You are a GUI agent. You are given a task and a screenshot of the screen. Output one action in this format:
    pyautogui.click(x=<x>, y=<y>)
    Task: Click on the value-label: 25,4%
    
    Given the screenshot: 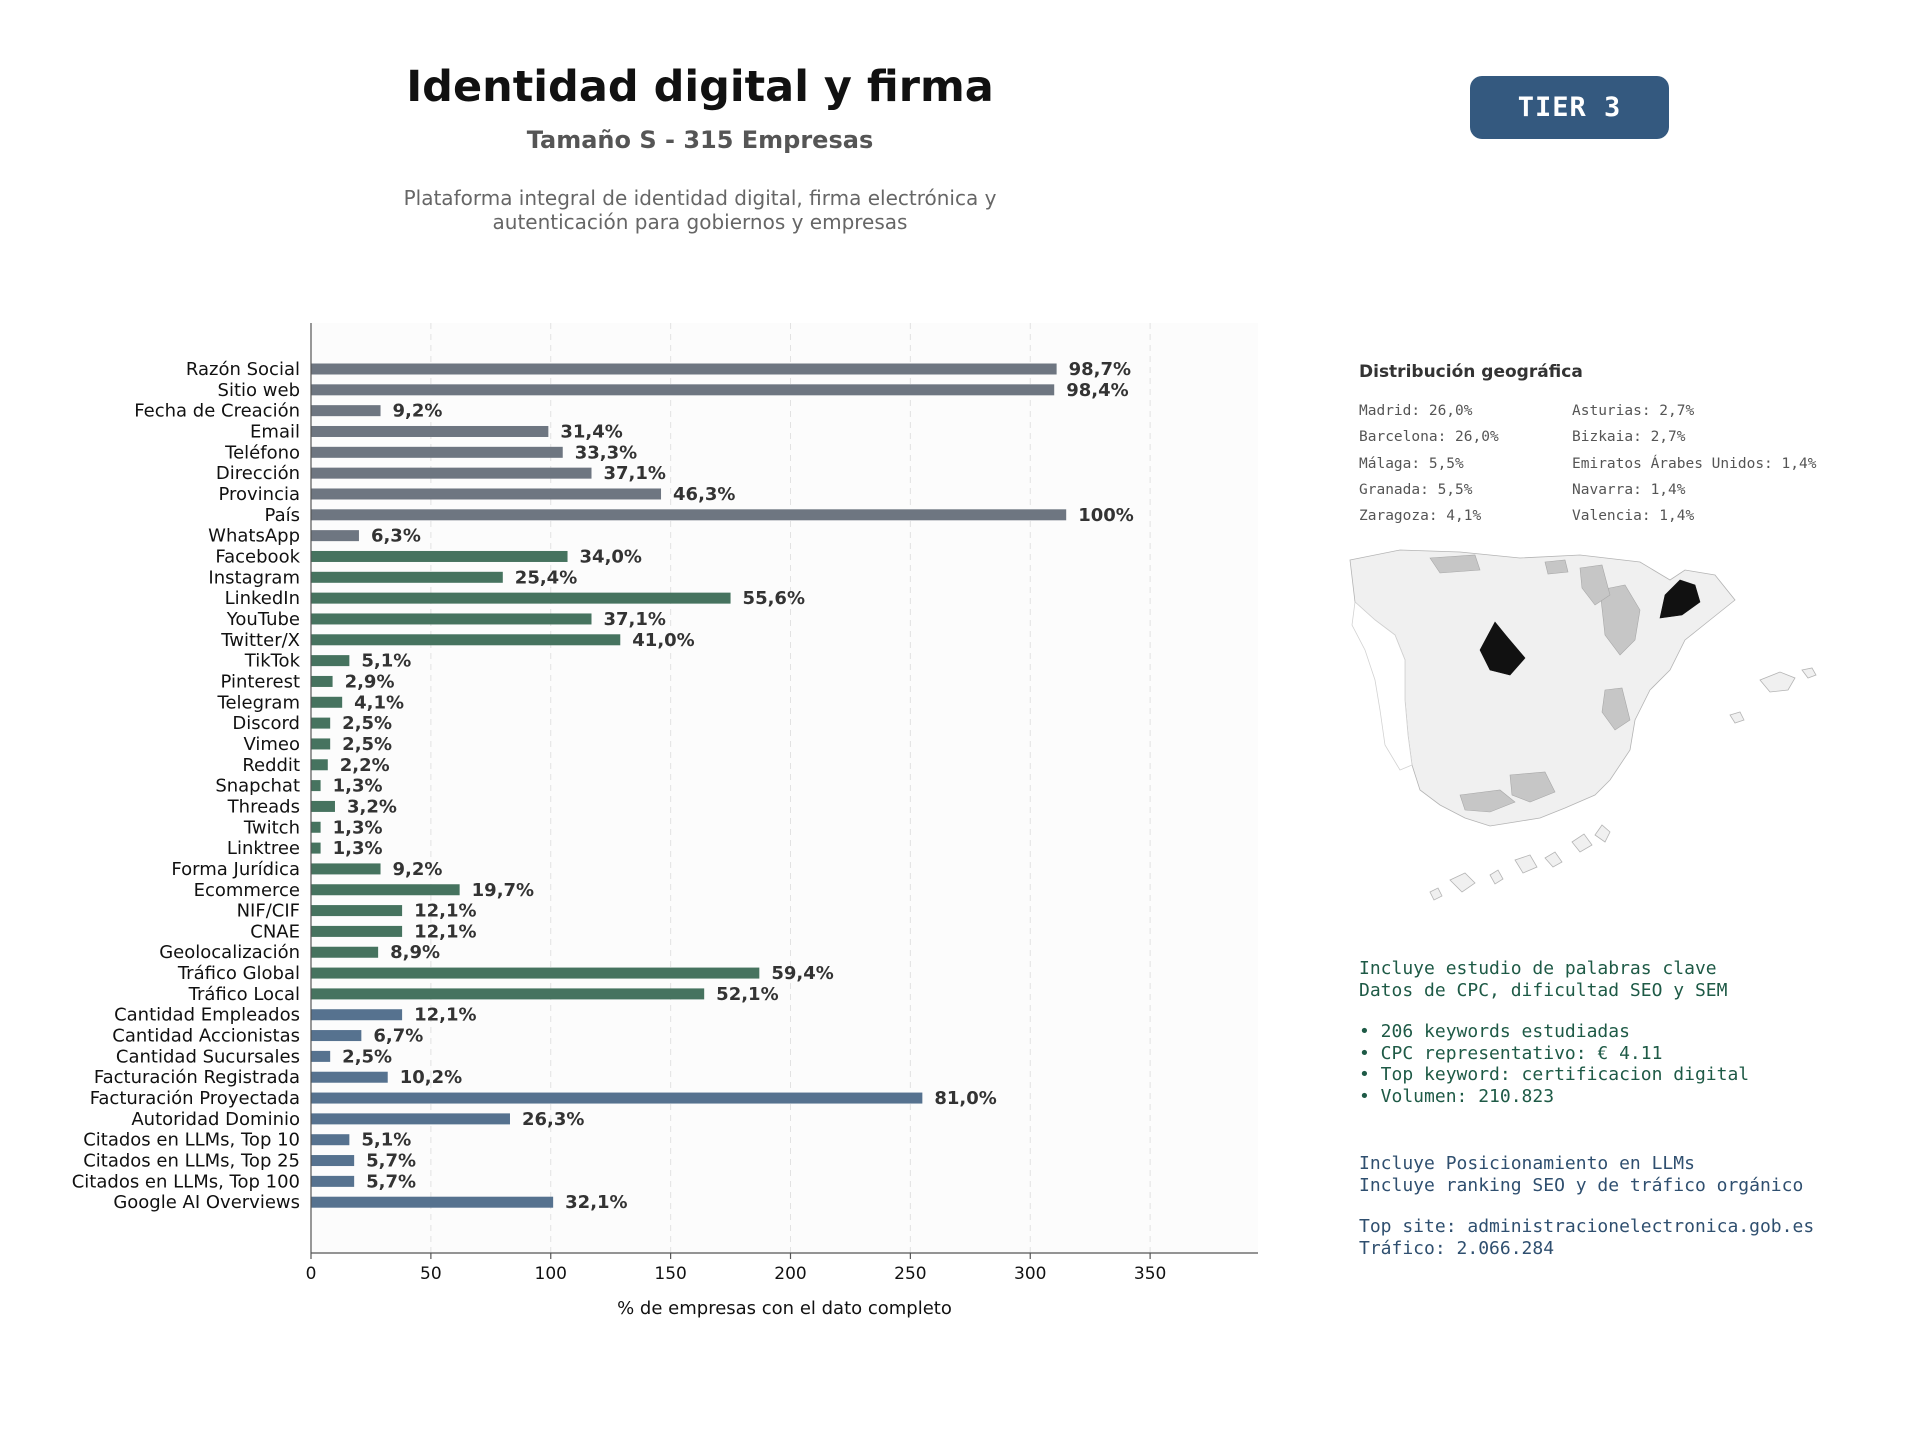 What is the action you would take?
    pyautogui.click(x=546, y=577)
    